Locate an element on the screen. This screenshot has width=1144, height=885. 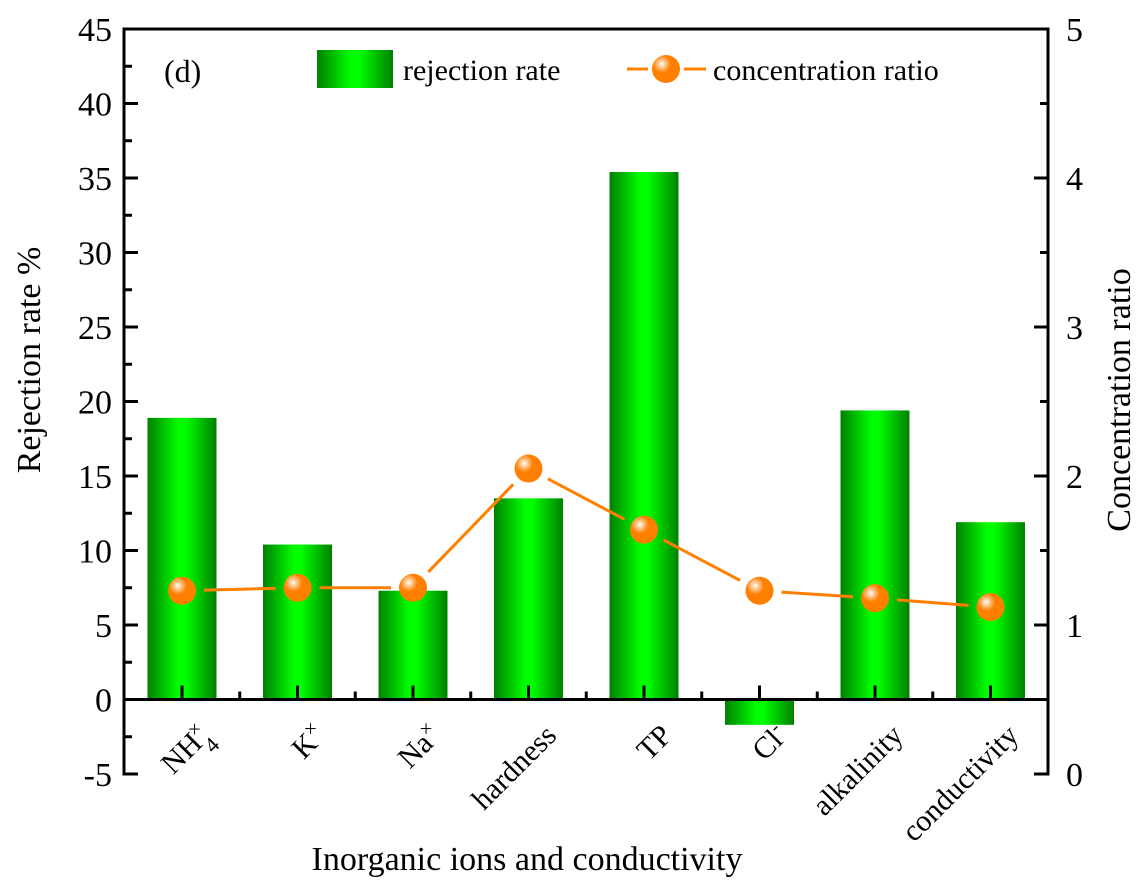
y2-axis-title: Concentration ratio is located at coordinates (1119, 399).